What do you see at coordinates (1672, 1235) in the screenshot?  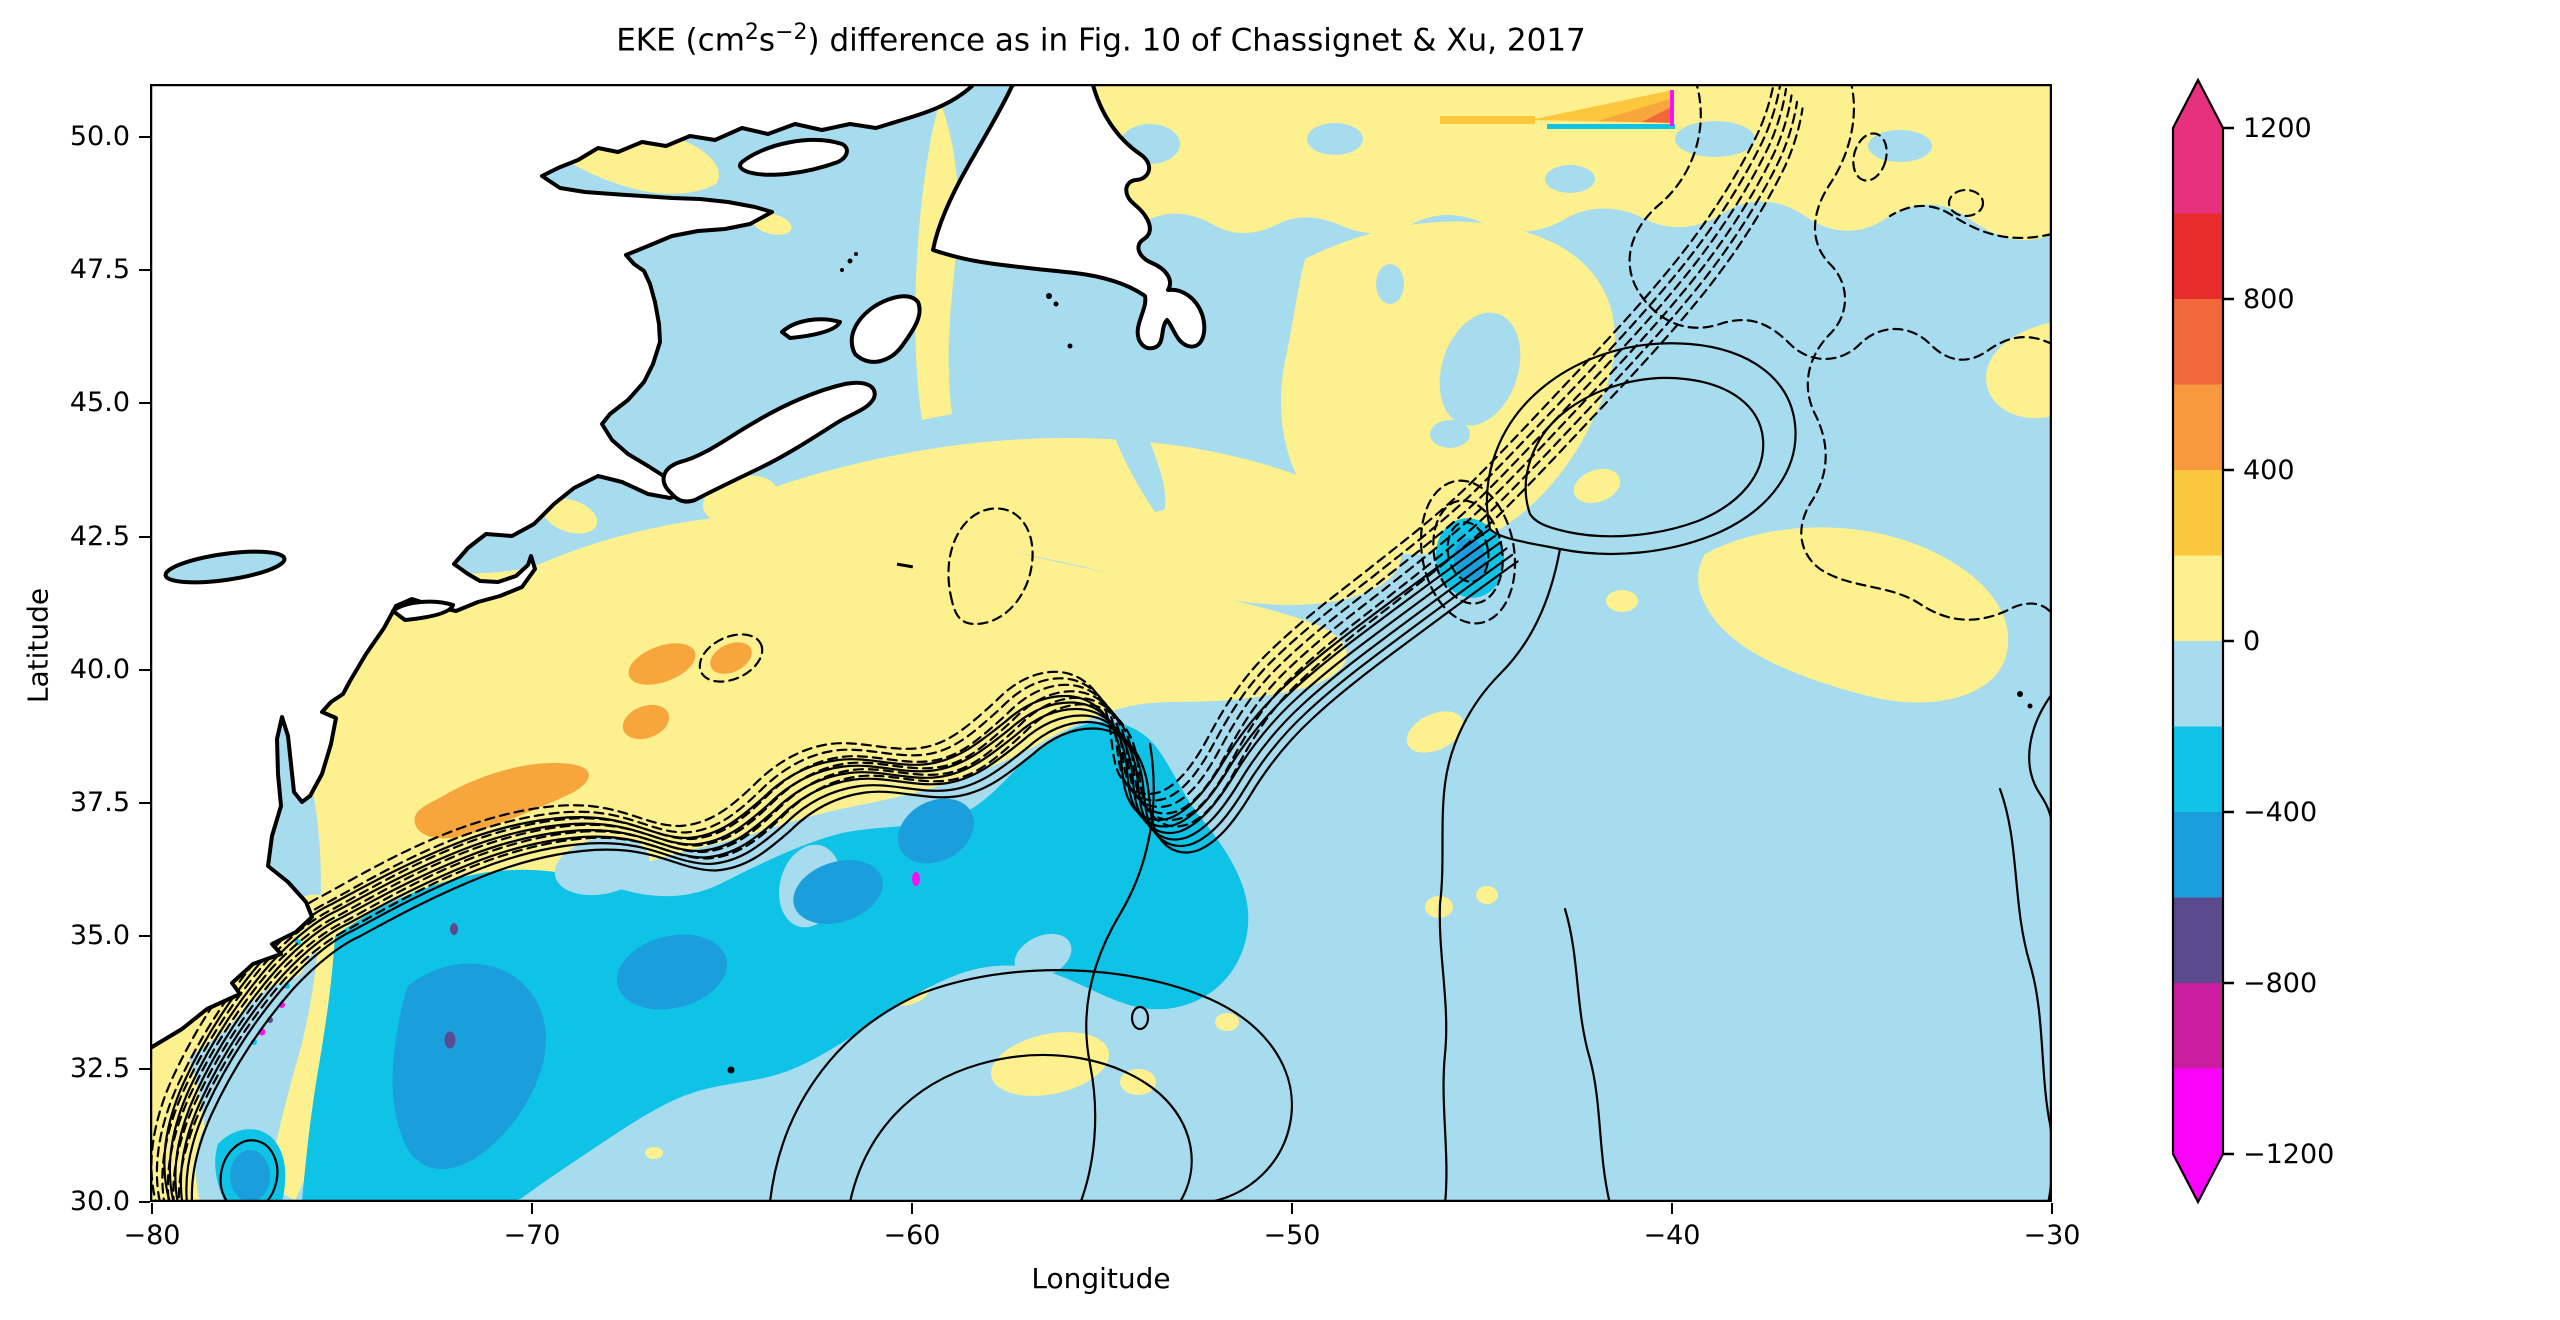 I see `x-tick-label: −40` at bounding box center [1672, 1235].